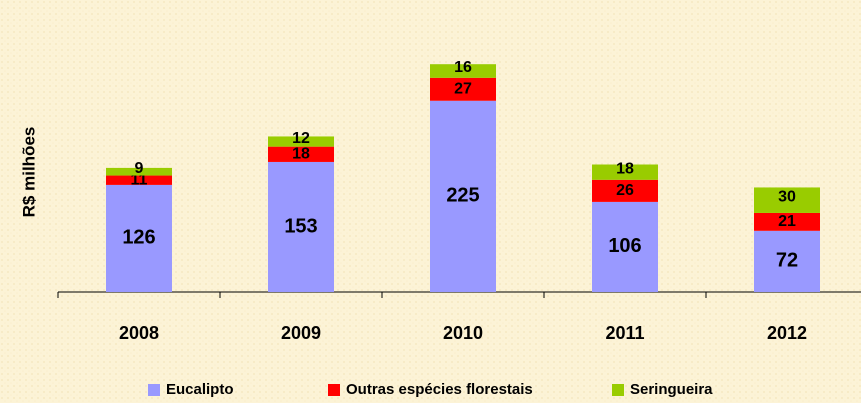  What do you see at coordinates (200, 389) in the screenshot?
I see `legend-label: Eucalipto` at bounding box center [200, 389].